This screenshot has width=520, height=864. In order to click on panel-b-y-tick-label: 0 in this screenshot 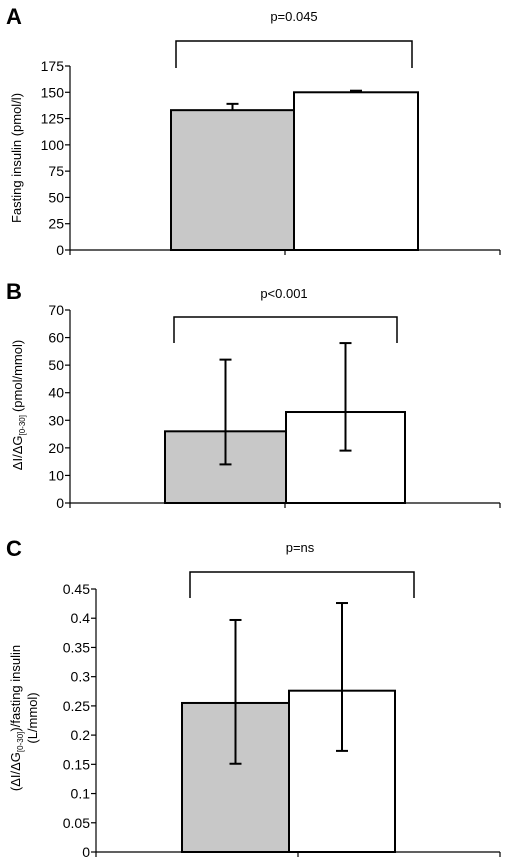, I will do `click(60, 503)`.